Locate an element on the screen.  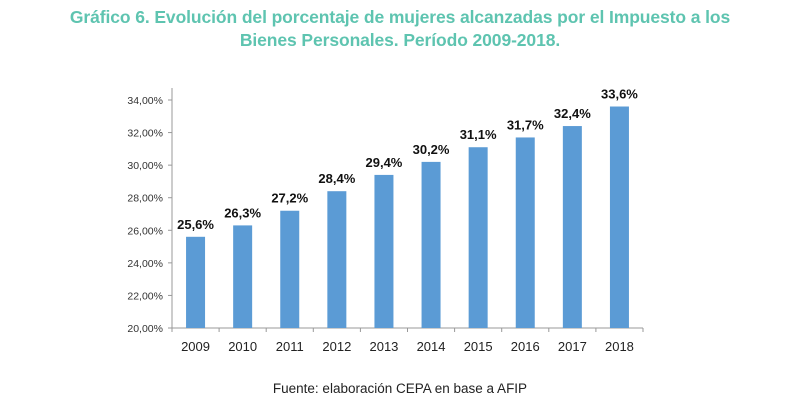
y-tick-label: 24,00% is located at coordinates (145, 264).